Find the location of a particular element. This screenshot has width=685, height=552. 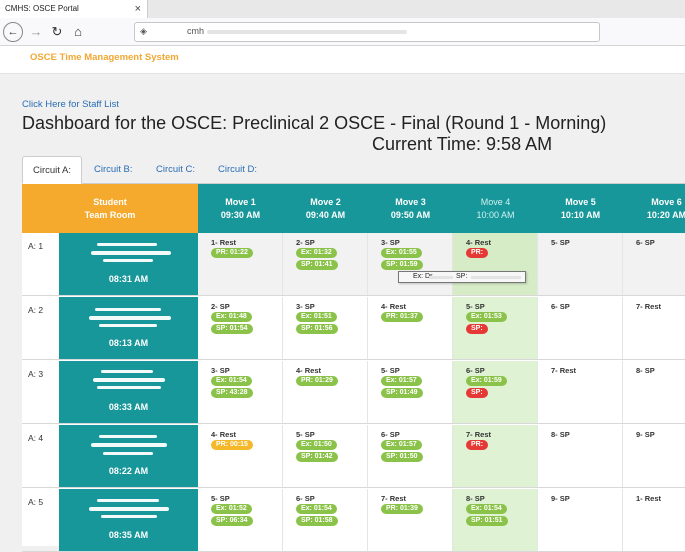

move-cell: 5- SP Ex: 01:52 SP: 06:34 is located at coordinates (240, 520).